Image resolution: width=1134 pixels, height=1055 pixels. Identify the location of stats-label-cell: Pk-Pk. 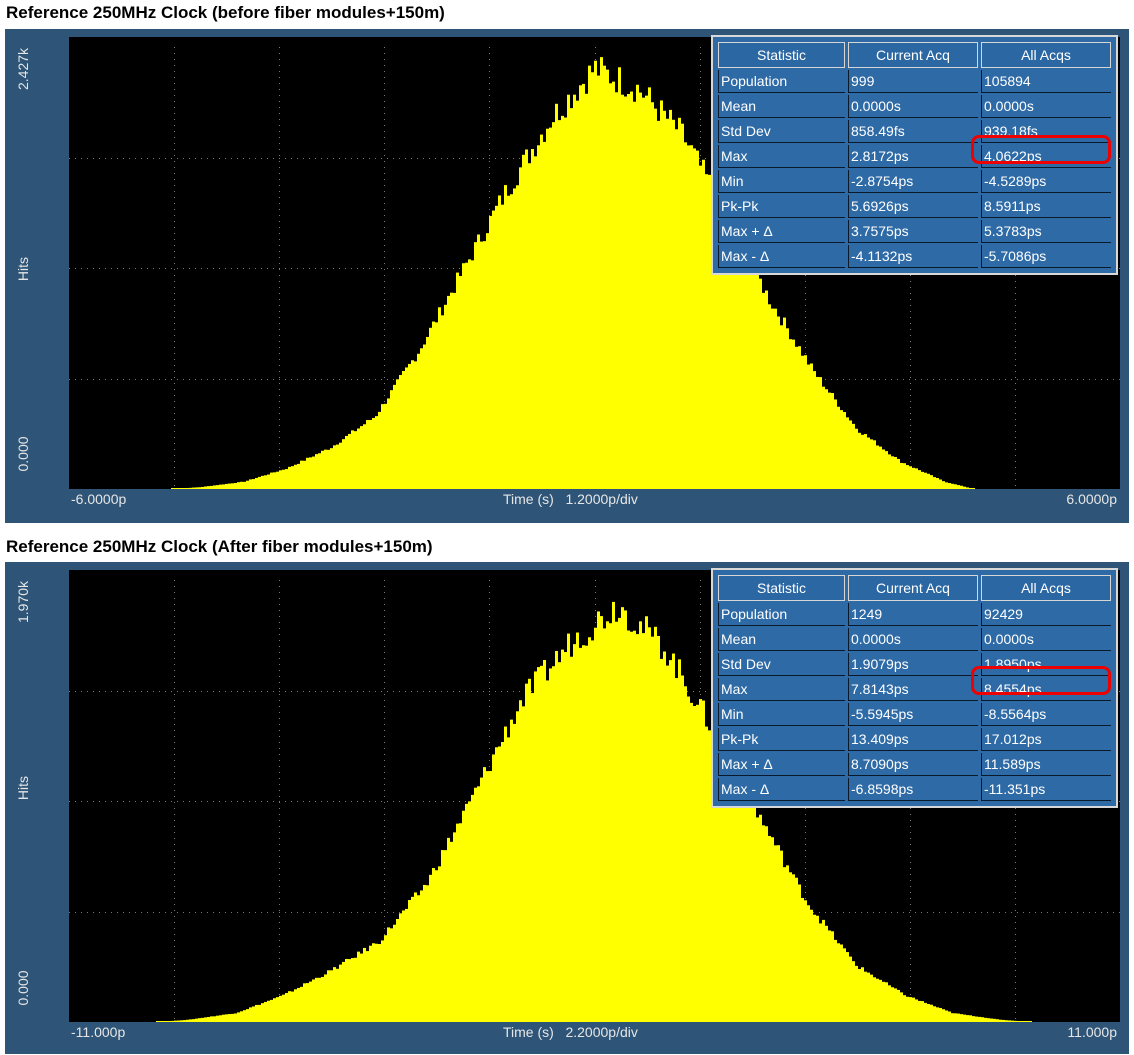
(781, 206).